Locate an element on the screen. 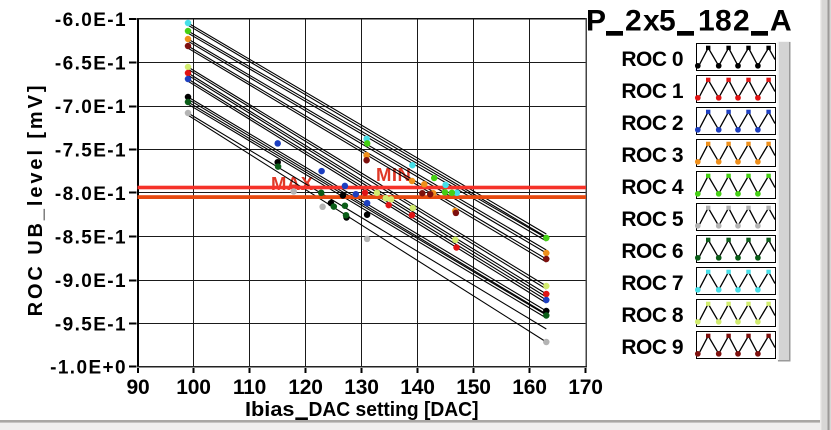 The width and height of the screenshot is (831, 430). svg-text: ROC UB_level [mV] is located at coordinates (36, 200).